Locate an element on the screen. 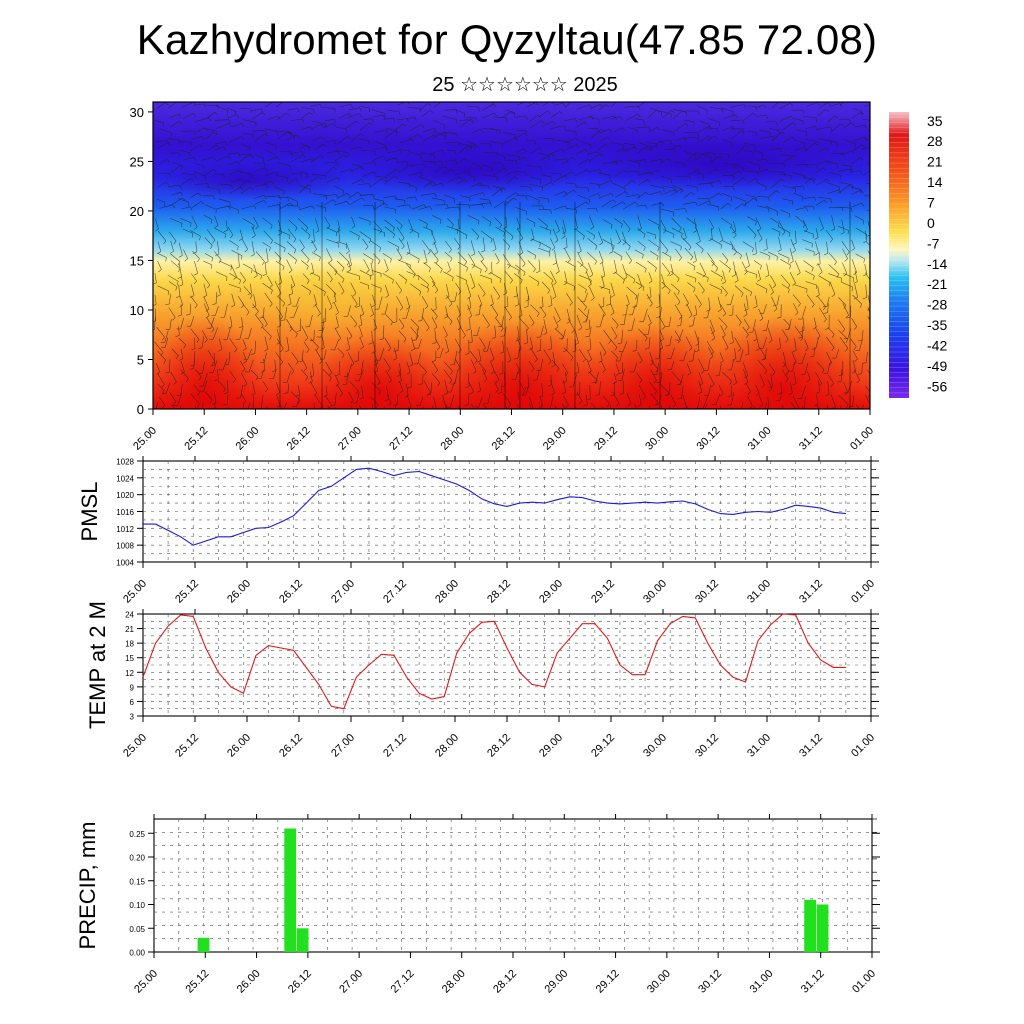 The image size is (1024, 1024). heatmap-time-label: 25.12 is located at coordinates (196, 439).